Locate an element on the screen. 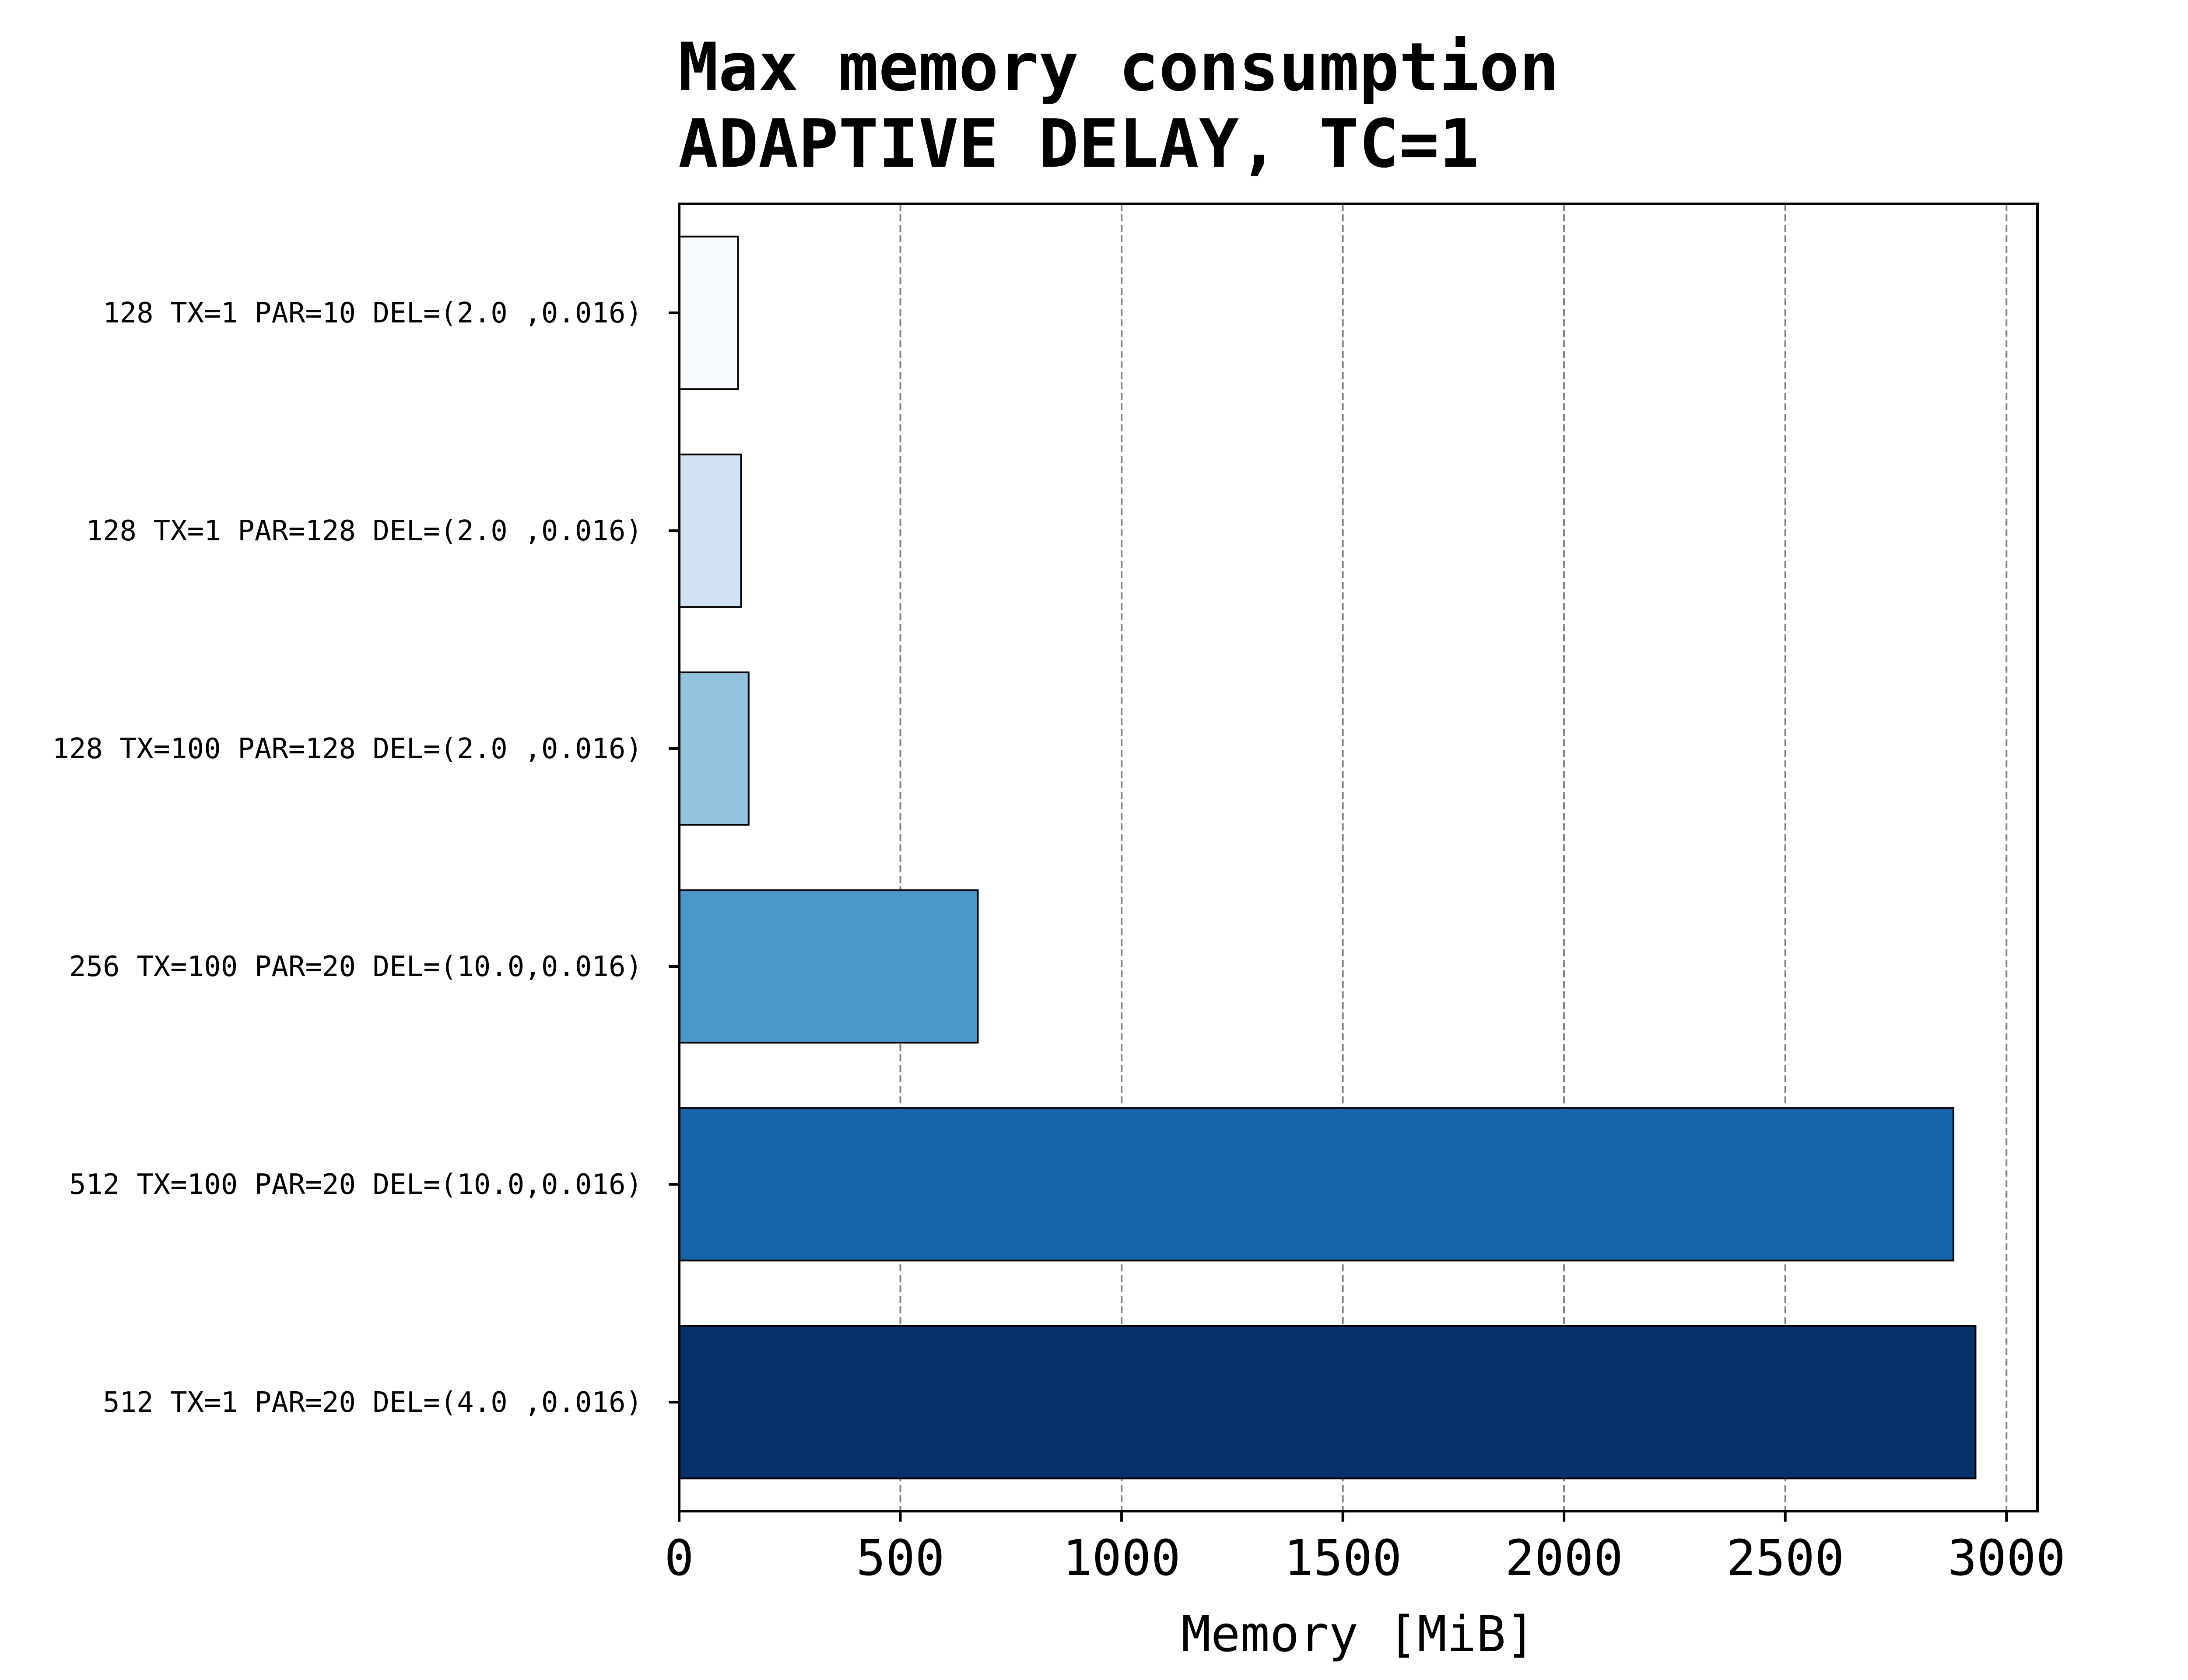 The image size is (2188, 1680). x-axis-label: Memory [MiB] is located at coordinates (1358, 1634).